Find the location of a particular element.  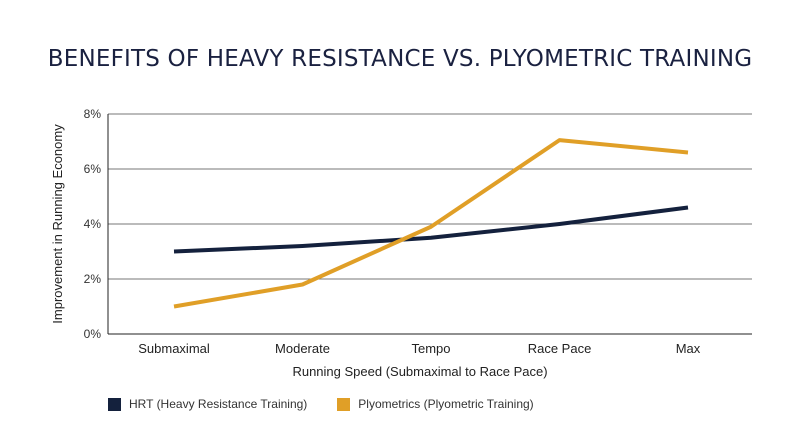

x-tick-label: Submaximal is located at coordinates (174, 348).